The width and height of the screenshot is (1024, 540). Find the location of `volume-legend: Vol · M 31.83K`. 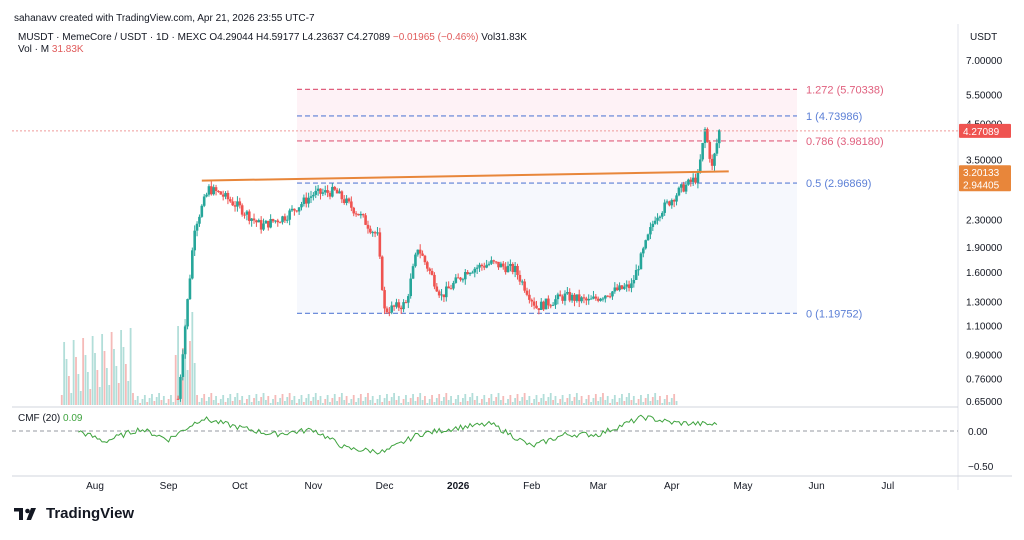

volume-legend: Vol · M 31.83K is located at coordinates (51, 49).